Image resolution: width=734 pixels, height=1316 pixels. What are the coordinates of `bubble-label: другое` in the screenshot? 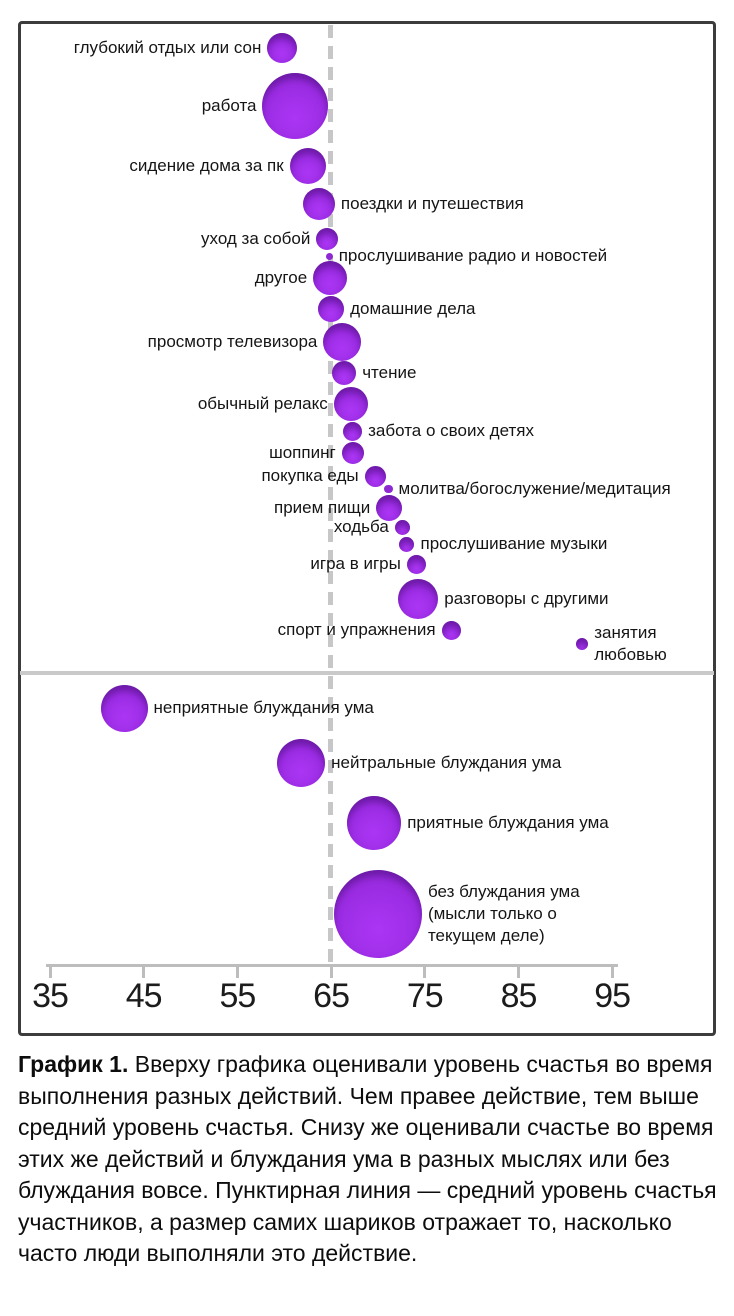 It's located at (281, 277).